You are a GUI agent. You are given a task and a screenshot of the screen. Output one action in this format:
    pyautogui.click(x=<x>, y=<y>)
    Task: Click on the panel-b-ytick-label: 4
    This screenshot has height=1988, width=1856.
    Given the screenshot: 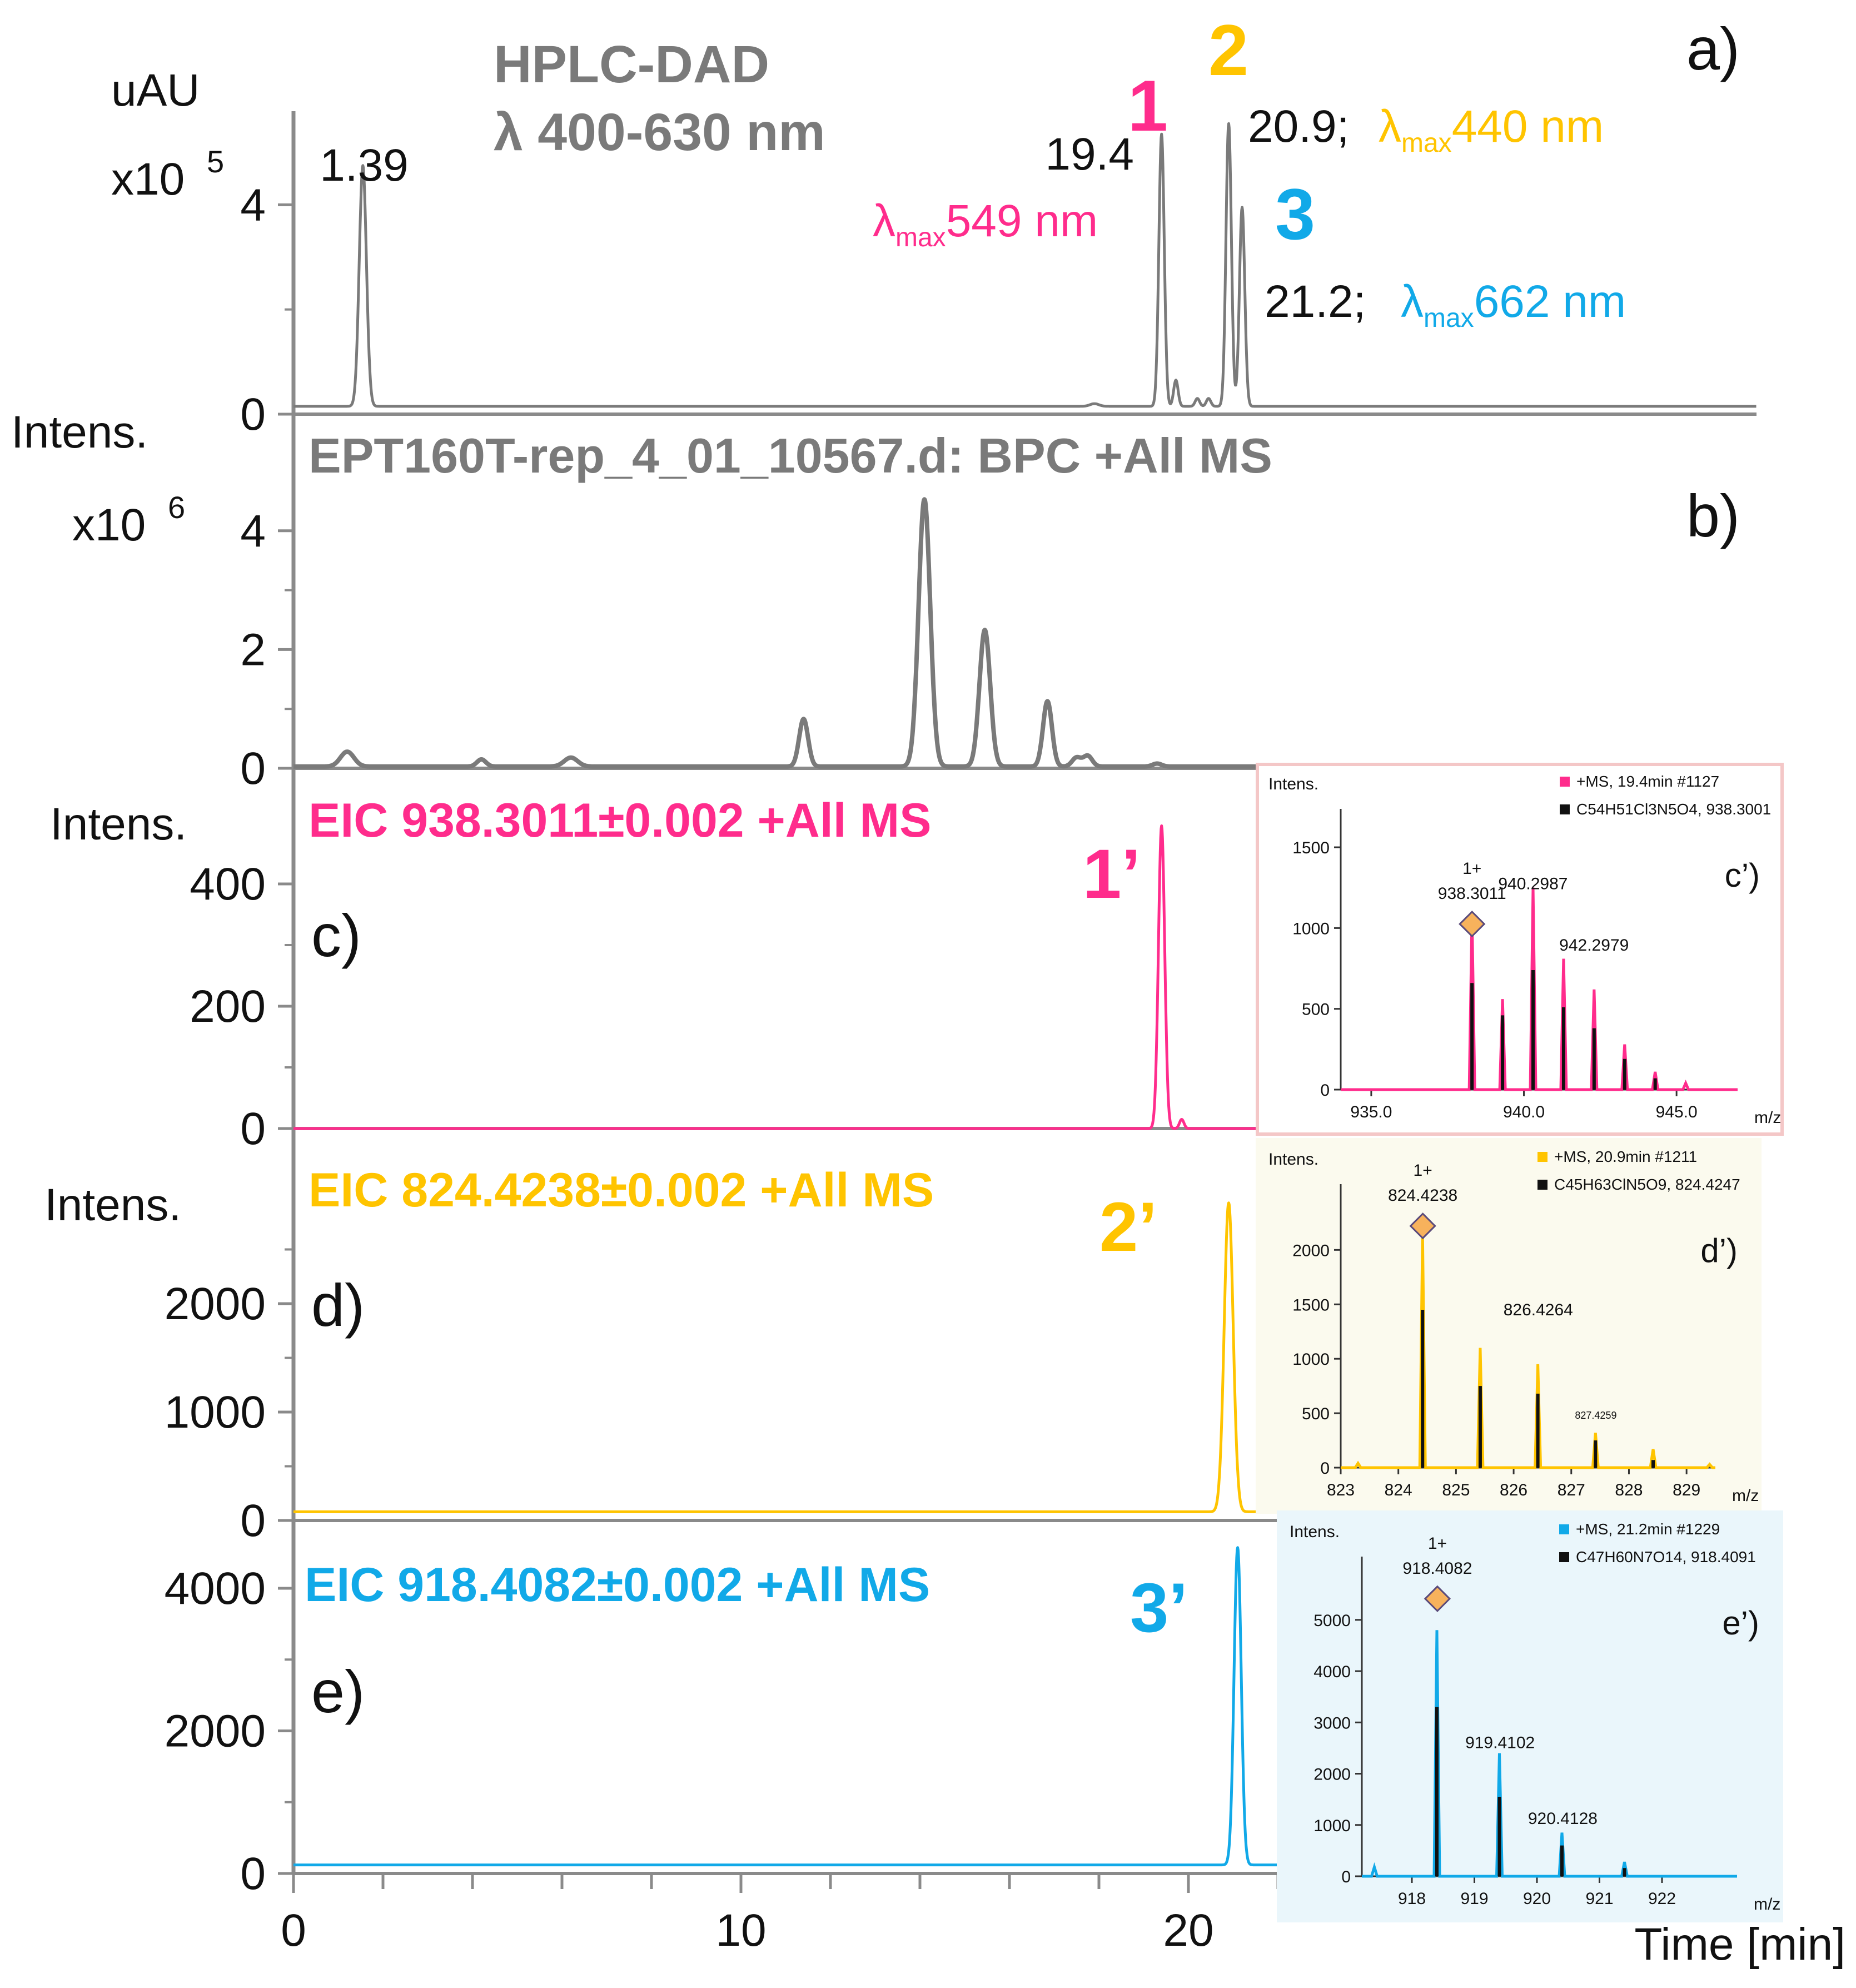 What is the action you would take?
    pyautogui.click(x=253, y=531)
    